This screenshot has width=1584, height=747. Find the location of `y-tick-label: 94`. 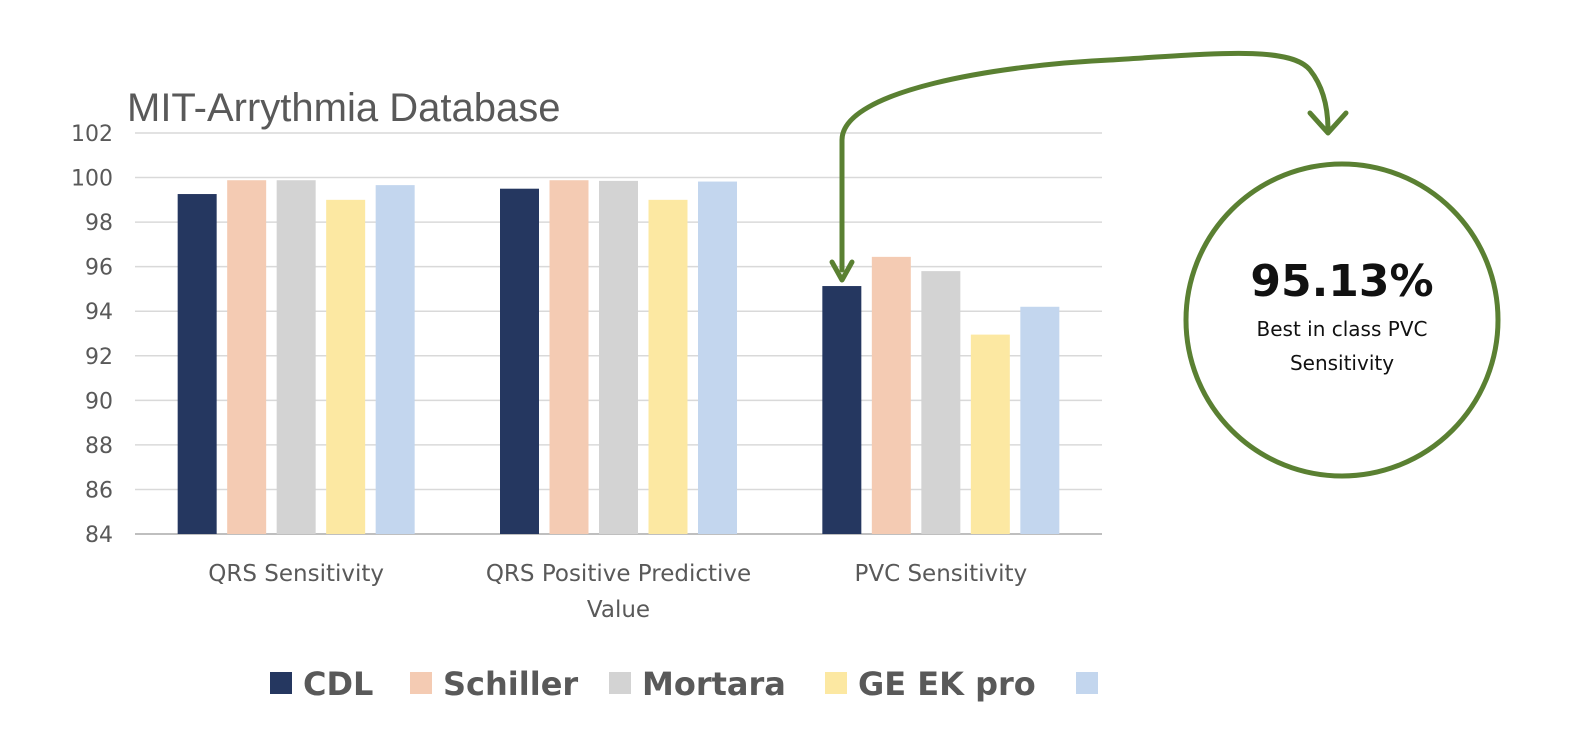

y-tick-label: 94 is located at coordinates (99, 312).